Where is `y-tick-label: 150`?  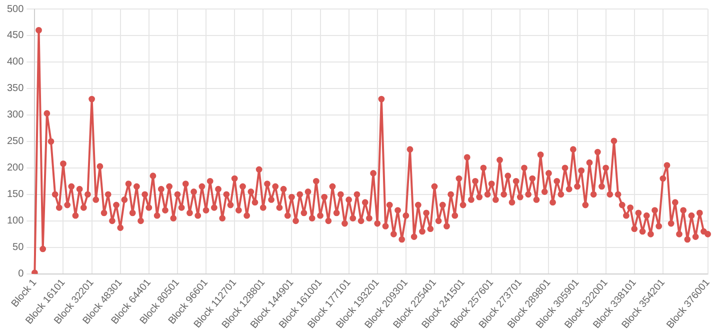 y-tick-label: 150 is located at coordinates (15, 194).